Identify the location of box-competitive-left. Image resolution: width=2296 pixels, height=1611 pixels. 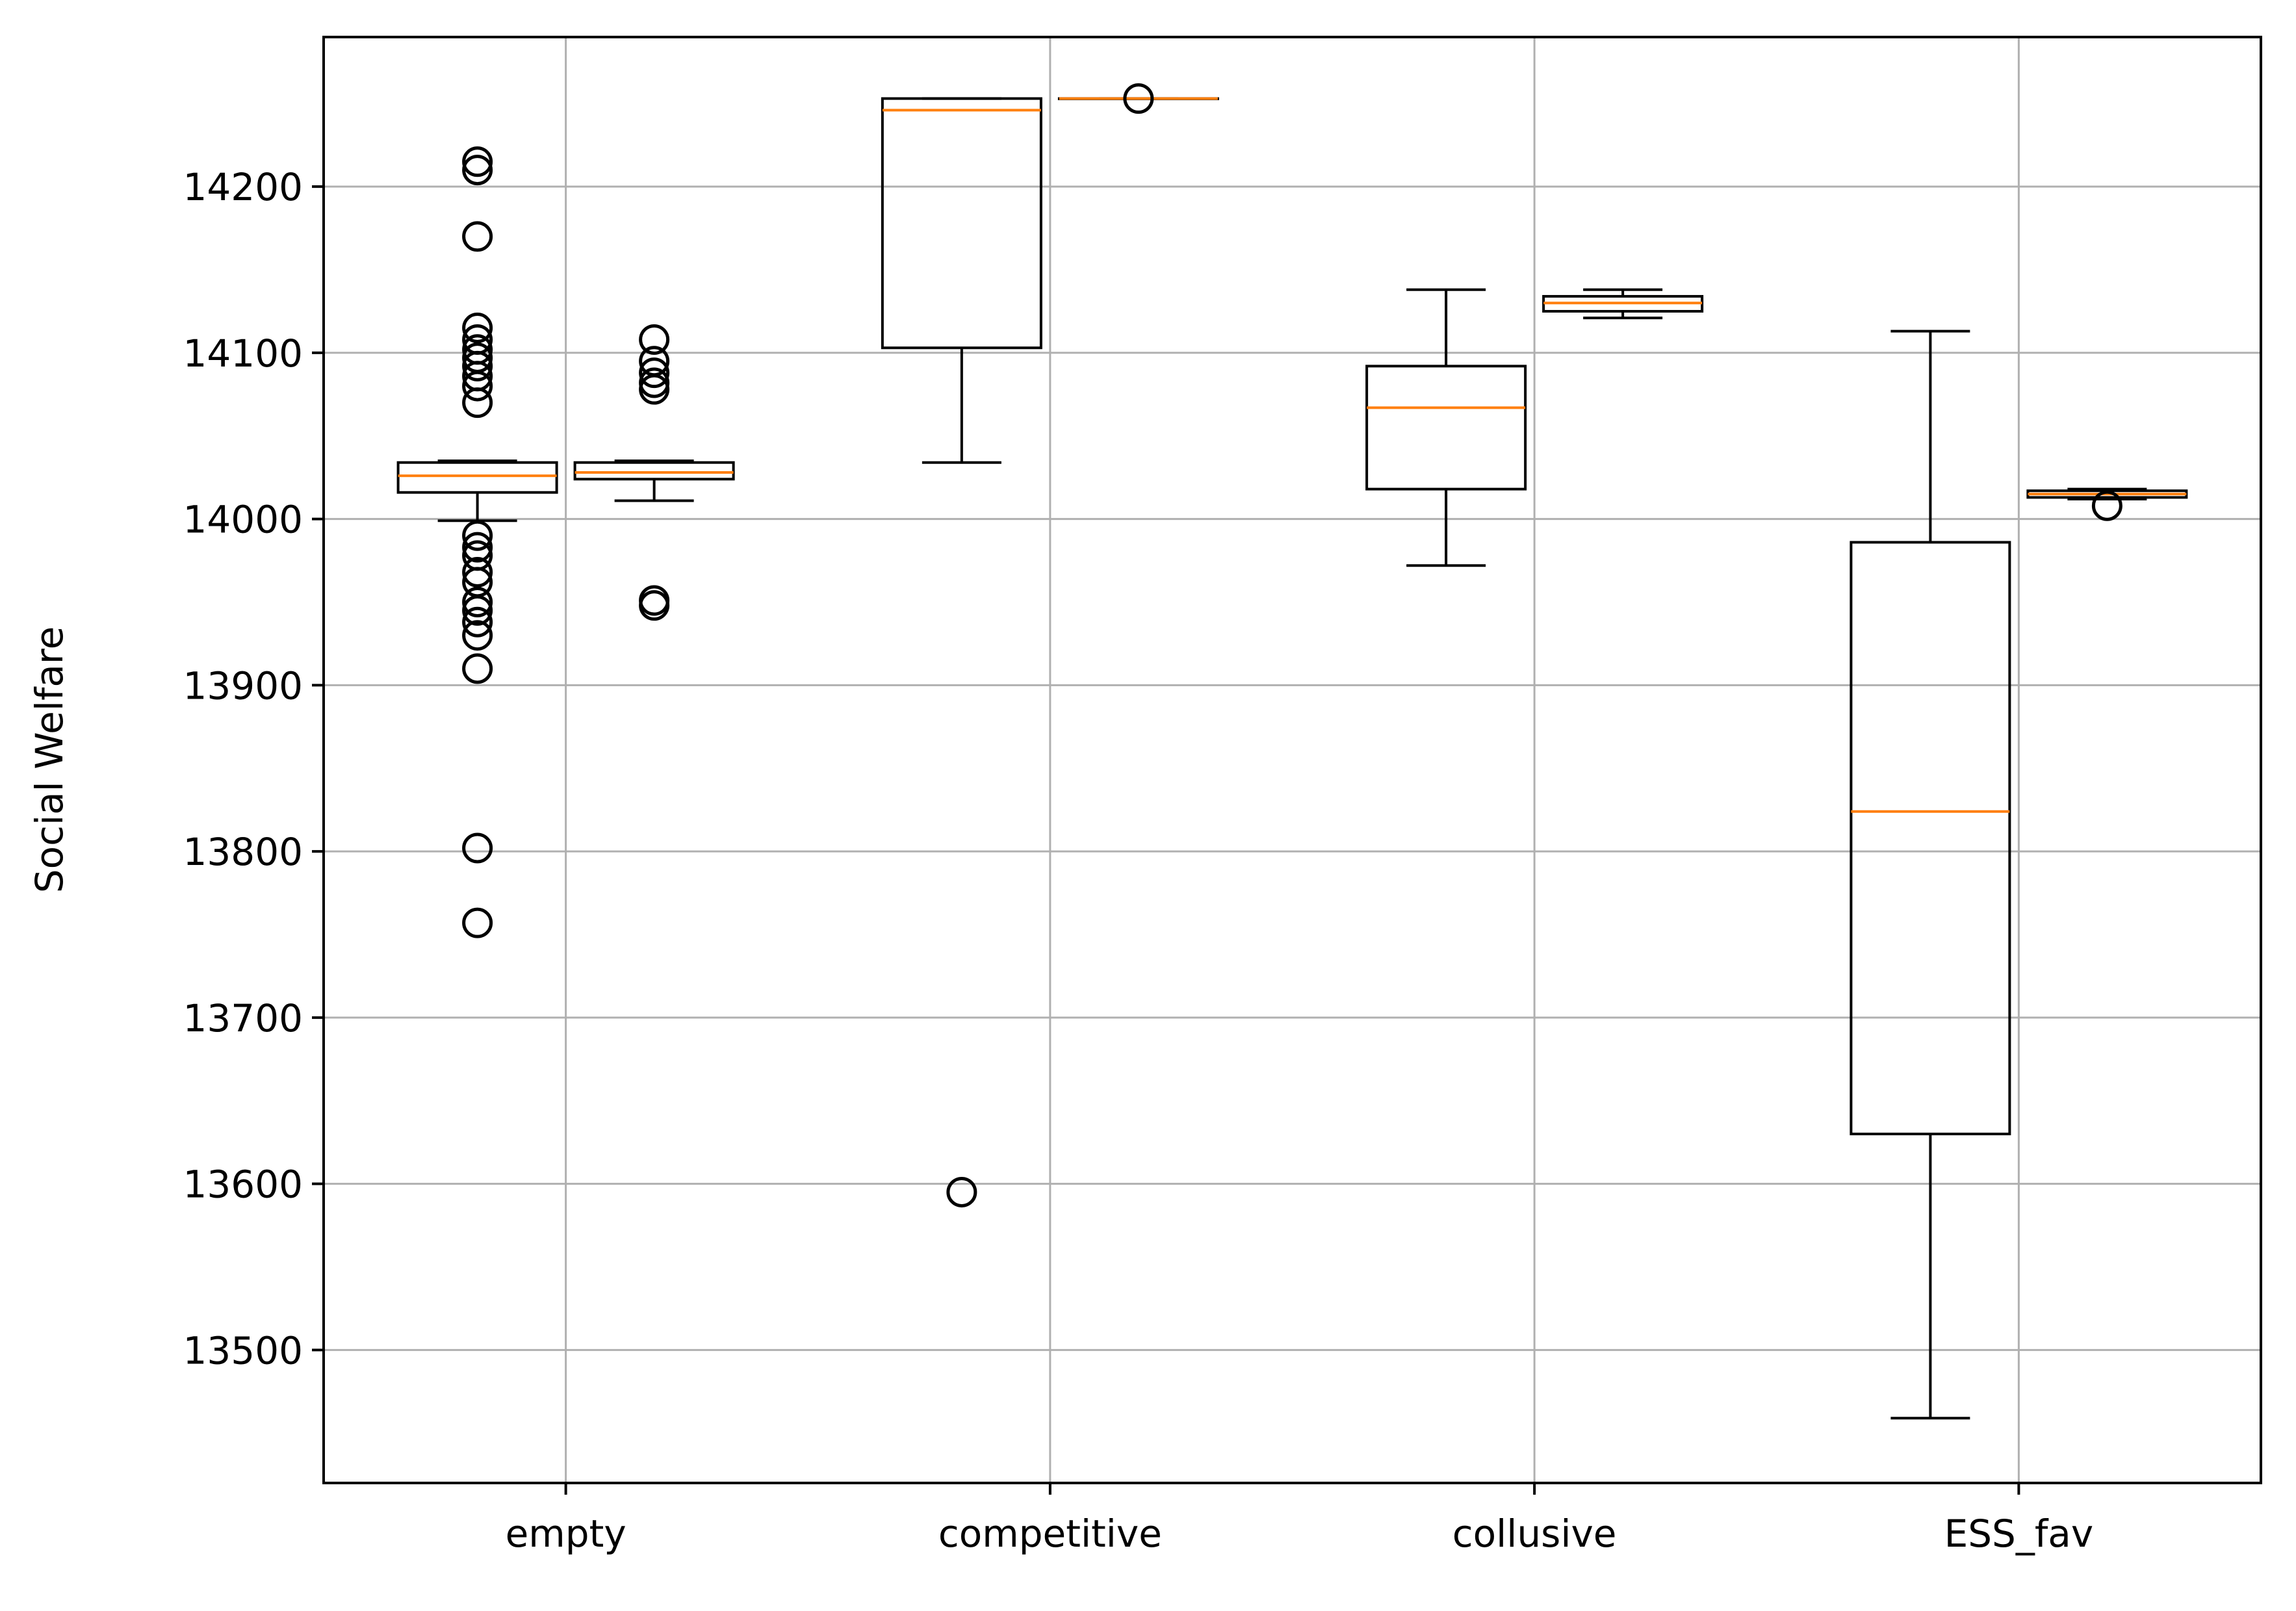
(962, 652).